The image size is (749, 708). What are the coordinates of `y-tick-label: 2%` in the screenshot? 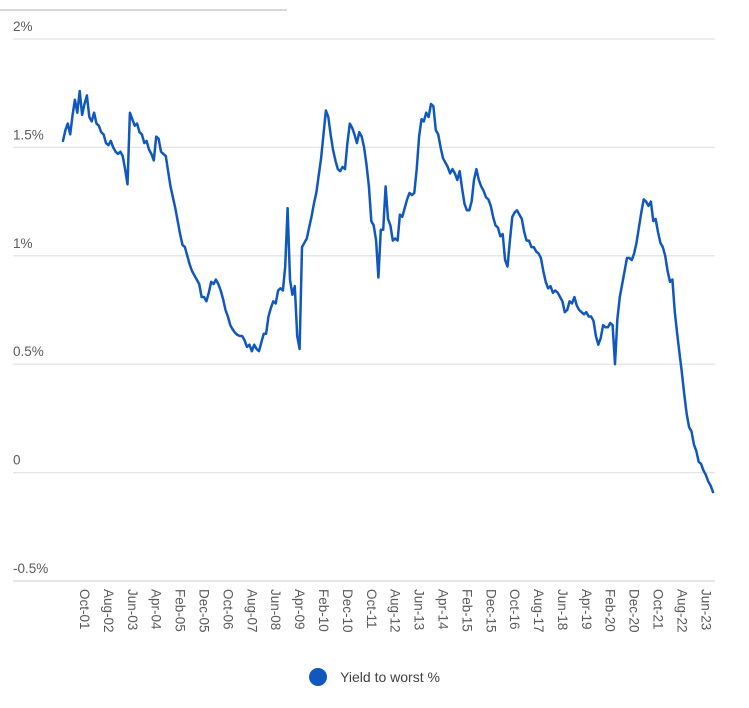 It's located at (23, 26).